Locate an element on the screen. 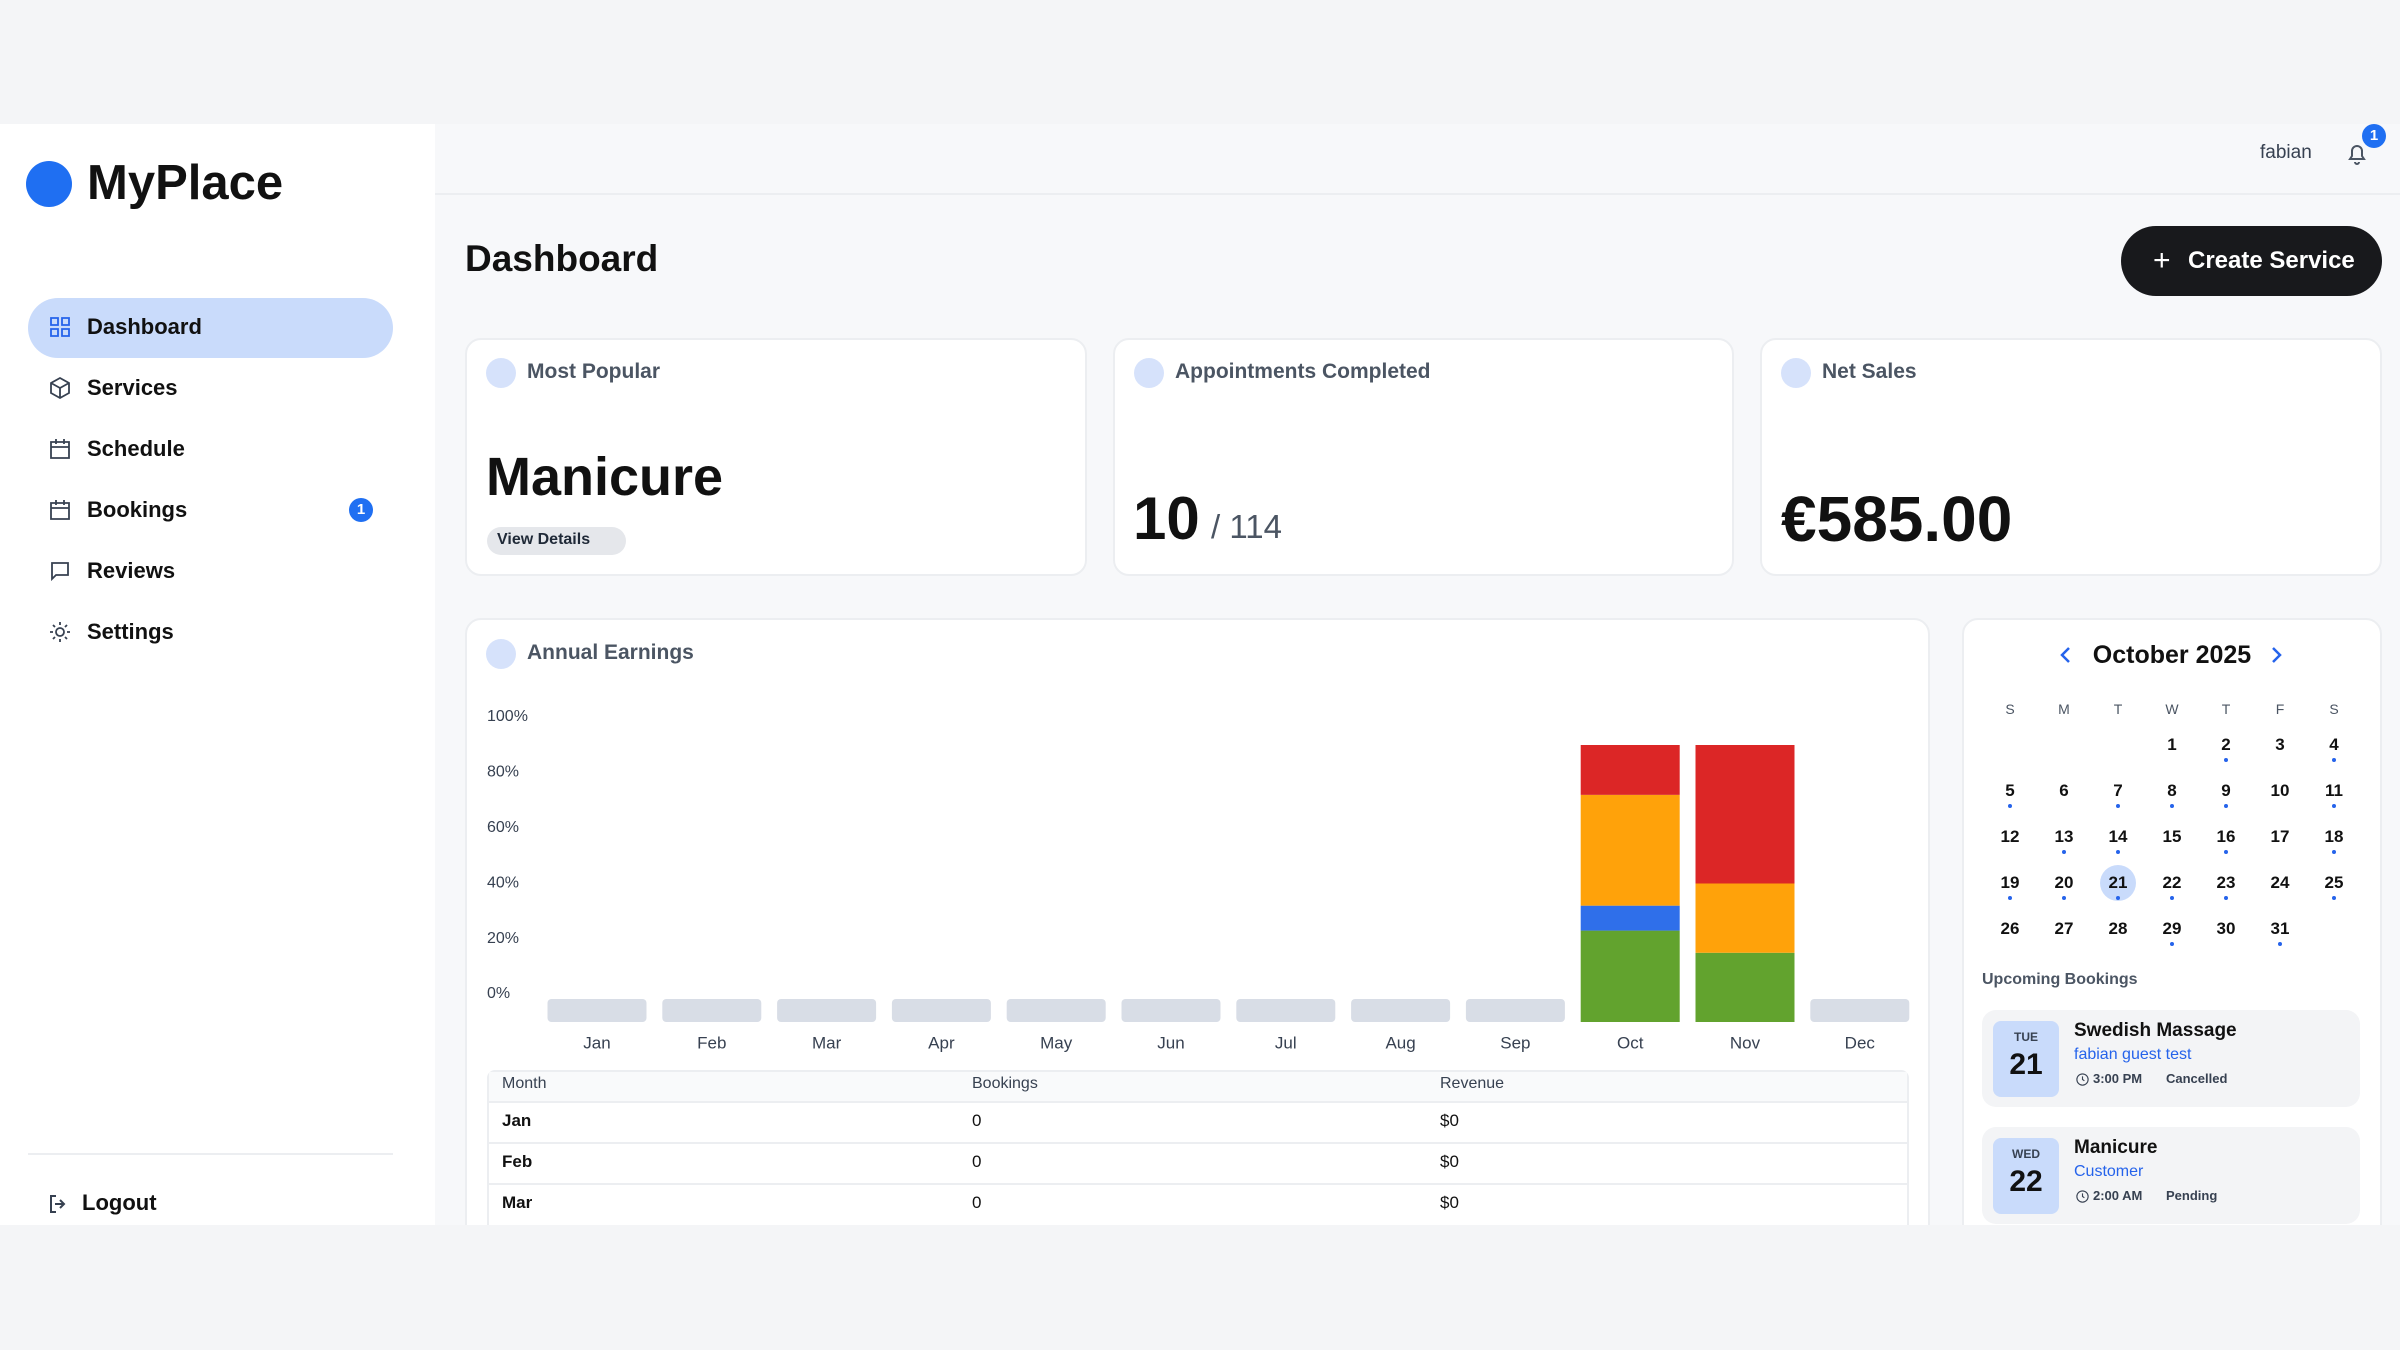 The height and width of the screenshot is (1350, 2400). calendar-day: 31 is located at coordinates (2280, 928).